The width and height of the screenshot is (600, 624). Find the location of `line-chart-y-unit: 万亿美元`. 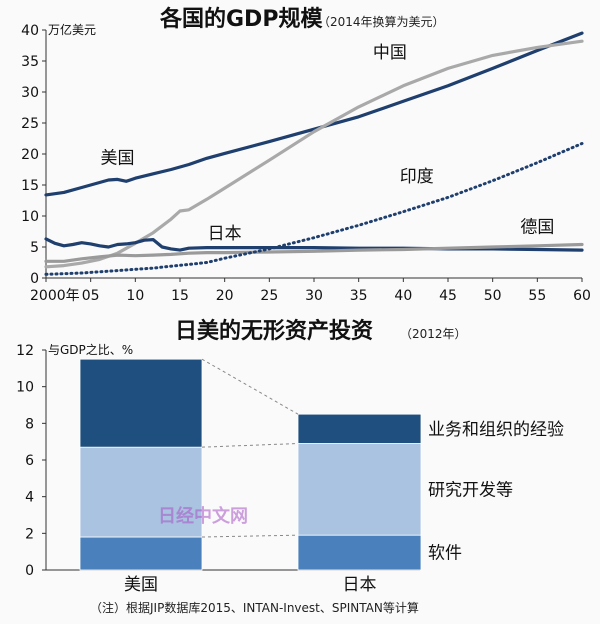

line-chart-y-unit: 万亿美元 is located at coordinates (72, 29).